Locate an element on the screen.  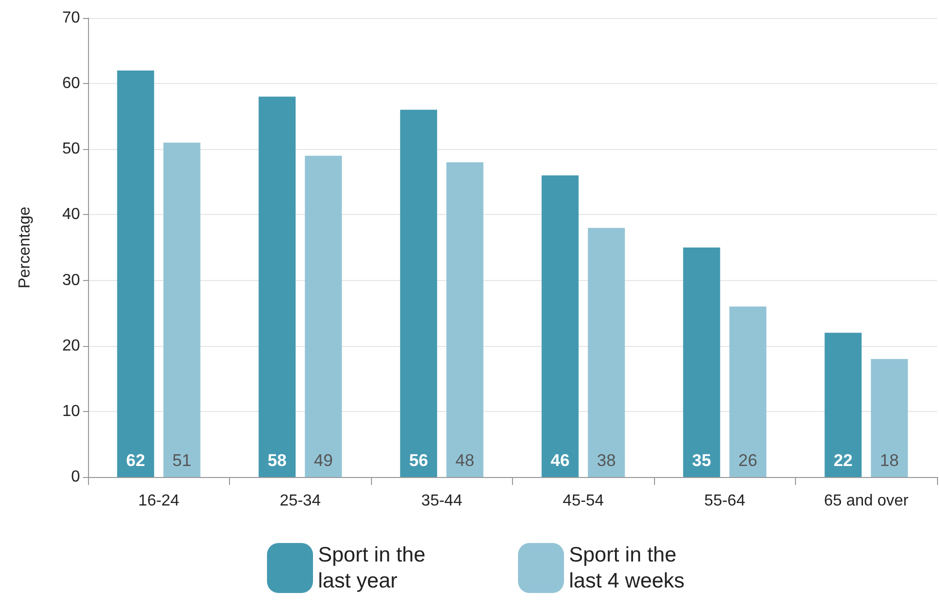
y-tick-label: 60 is located at coordinates (71, 83).